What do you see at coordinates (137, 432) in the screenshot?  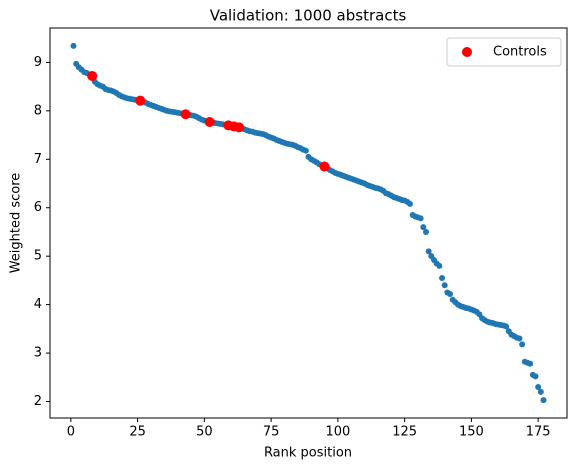 I see `x-tick-label: 25` at bounding box center [137, 432].